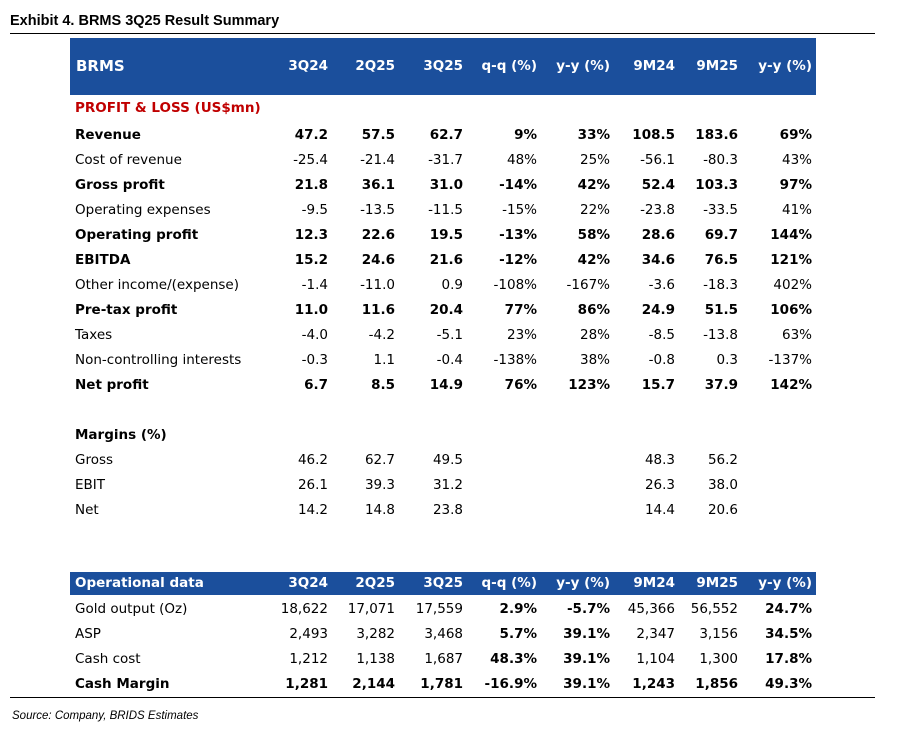  What do you see at coordinates (441, 684) in the screenshot?
I see `cell: 1,781` at bounding box center [441, 684].